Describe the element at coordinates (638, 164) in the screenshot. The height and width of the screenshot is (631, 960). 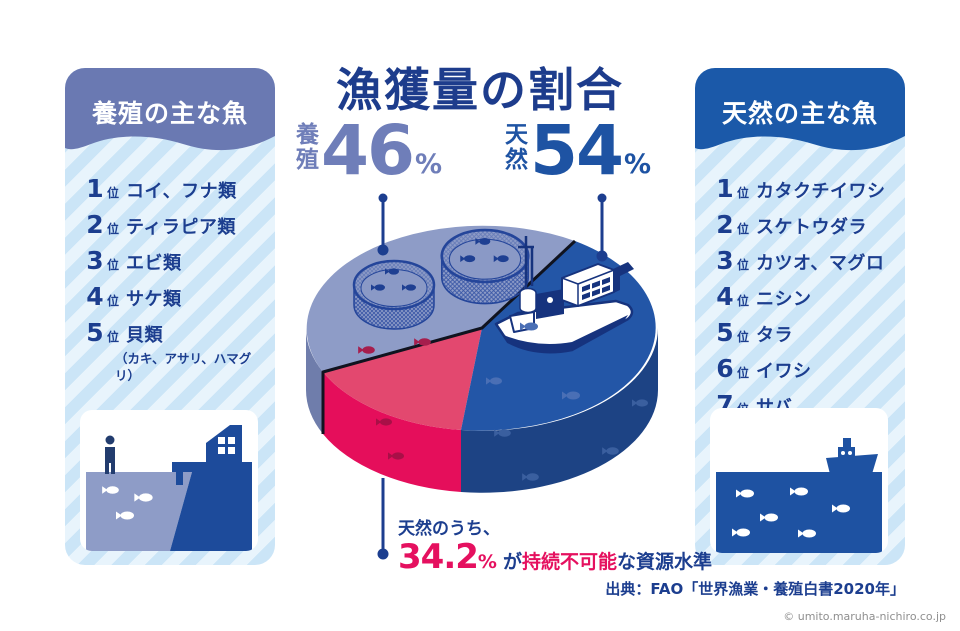
I see `wild-stat-unit: %` at that location.